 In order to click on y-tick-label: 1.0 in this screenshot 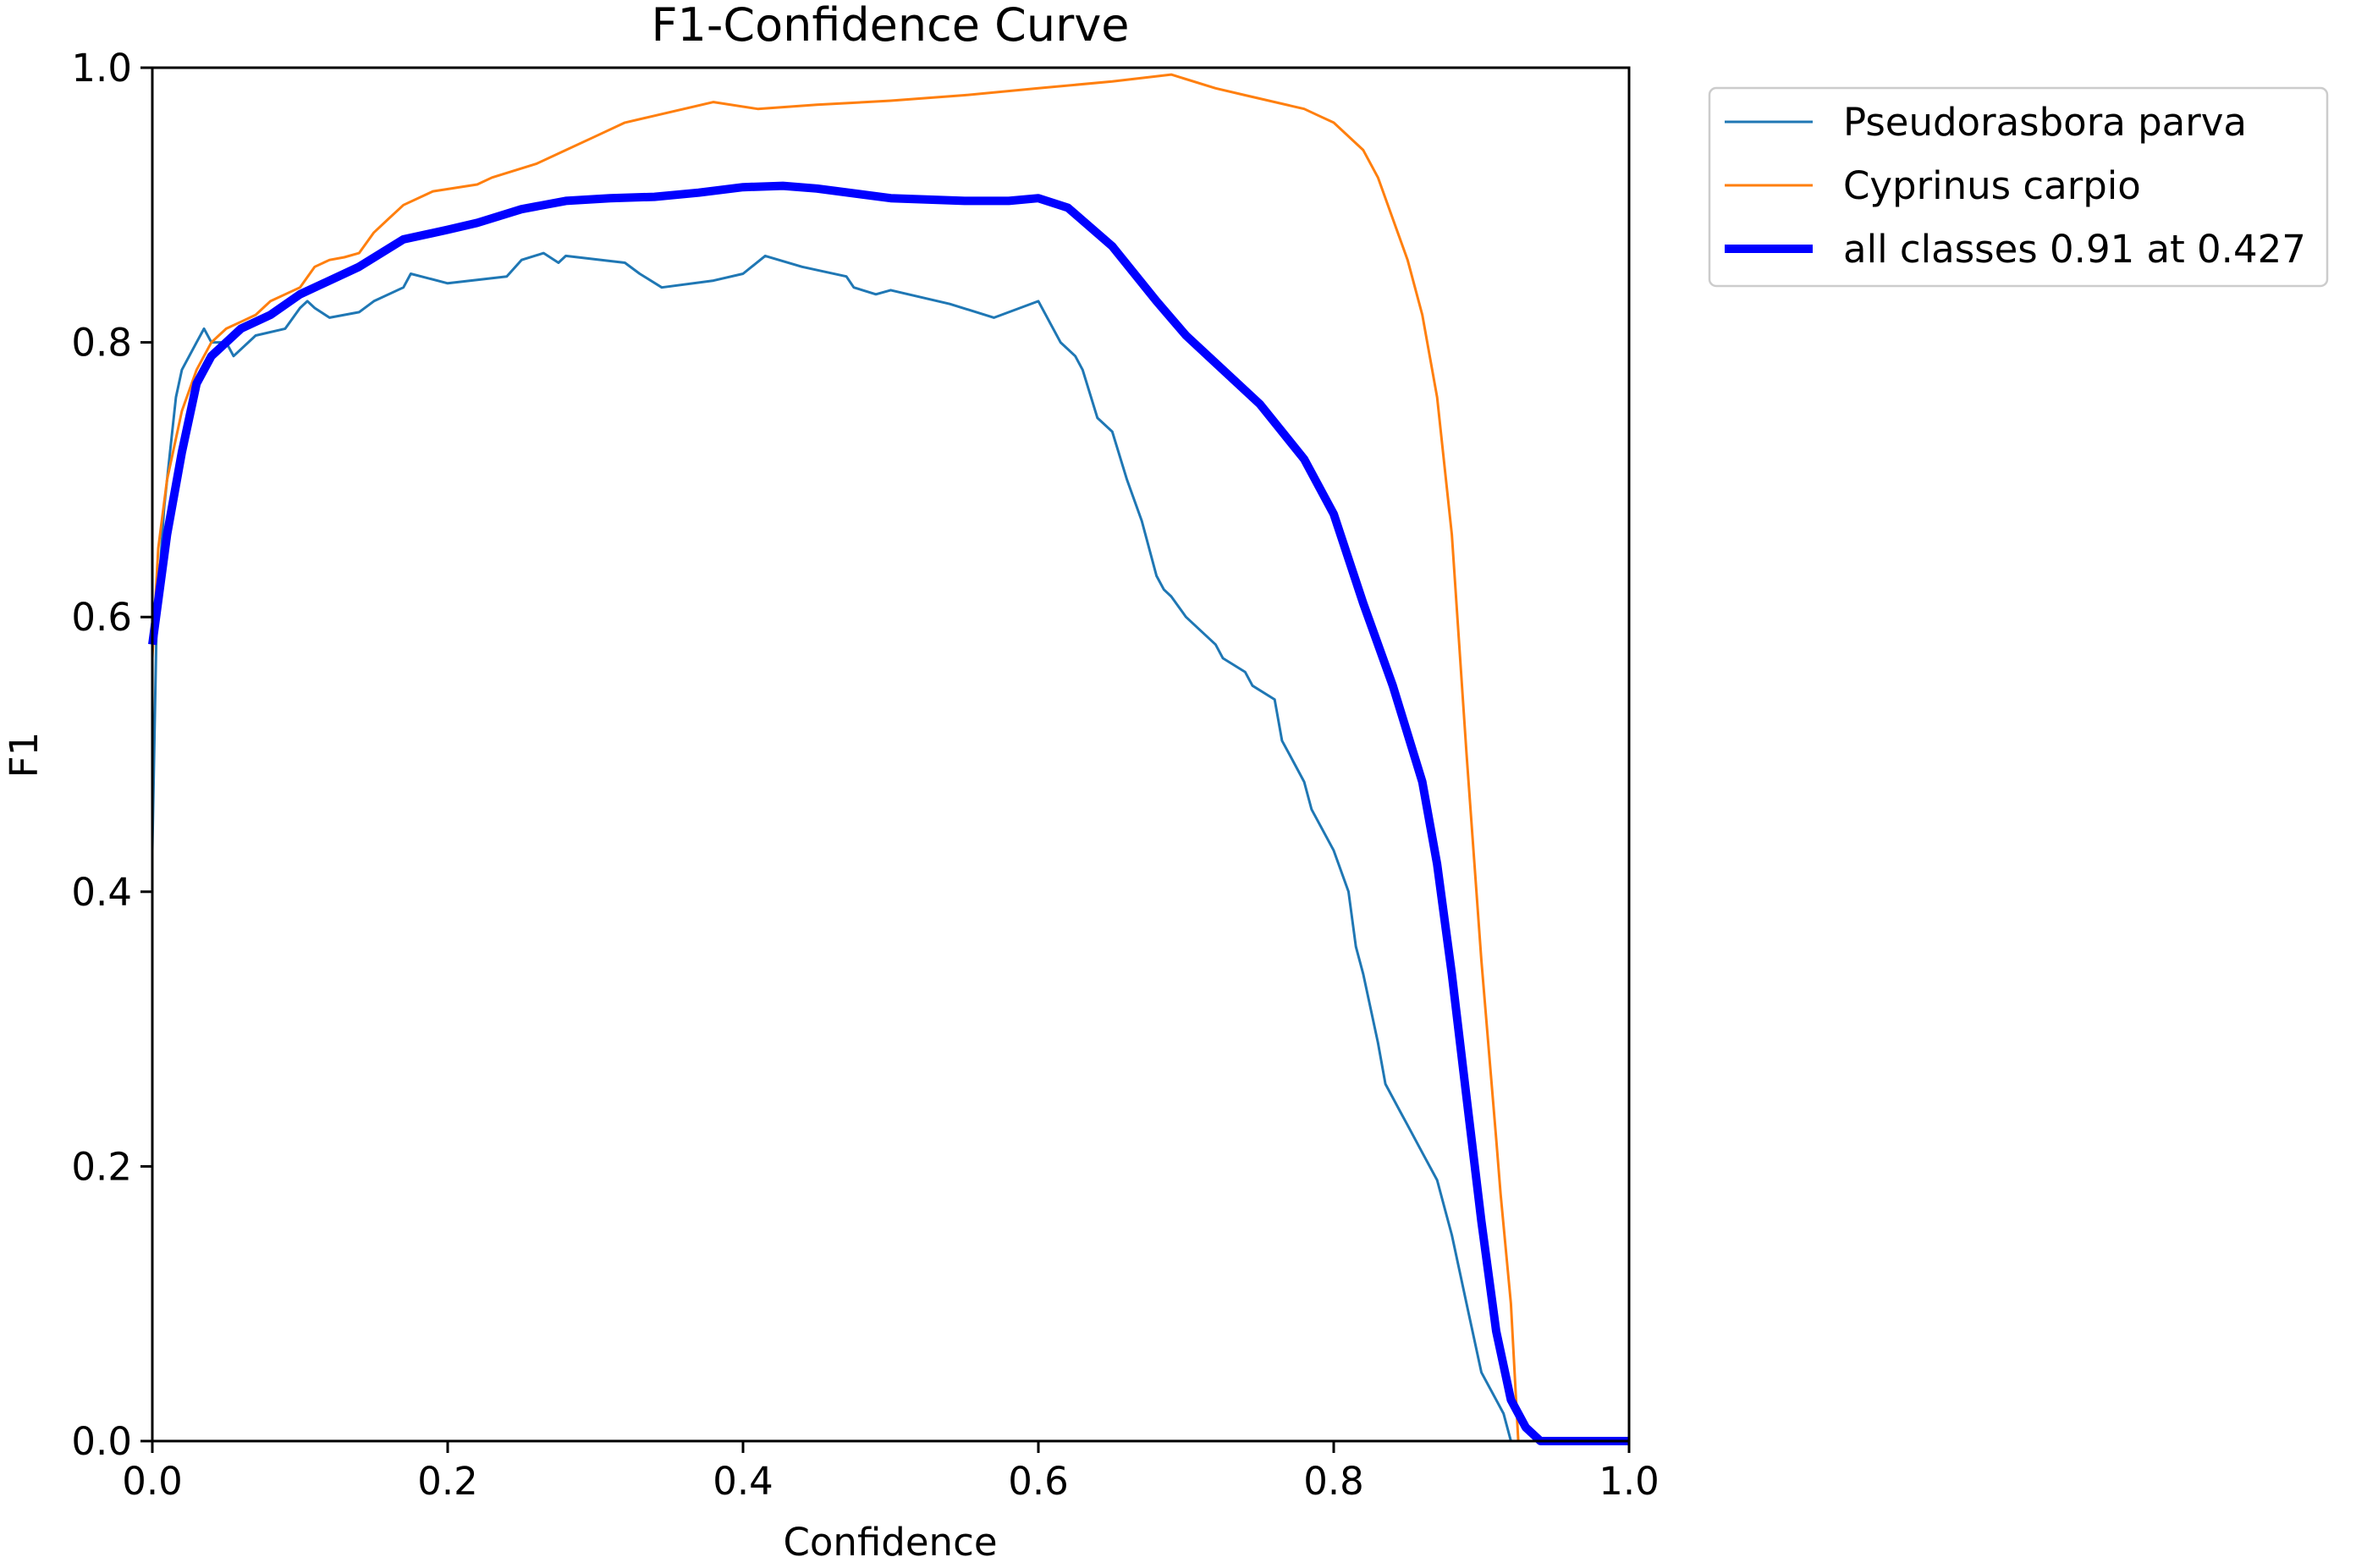, I will do `click(101, 68)`.